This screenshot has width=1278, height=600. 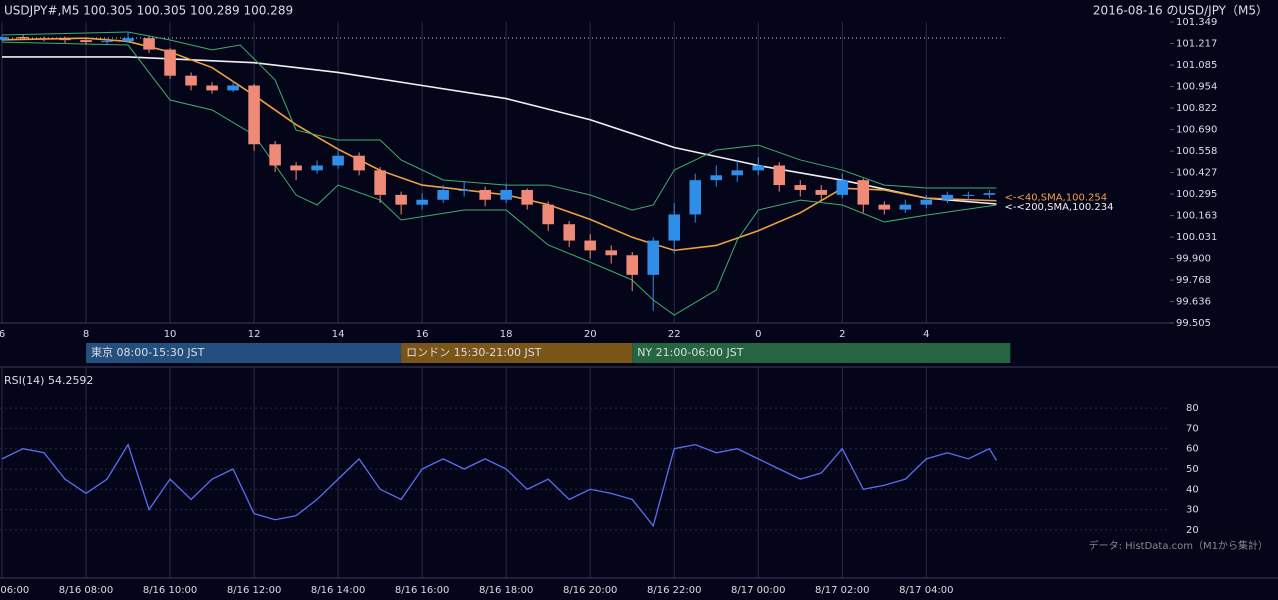 What do you see at coordinates (86, 334) in the screenshot?
I see `x-tick-label: 8` at bounding box center [86, 334].